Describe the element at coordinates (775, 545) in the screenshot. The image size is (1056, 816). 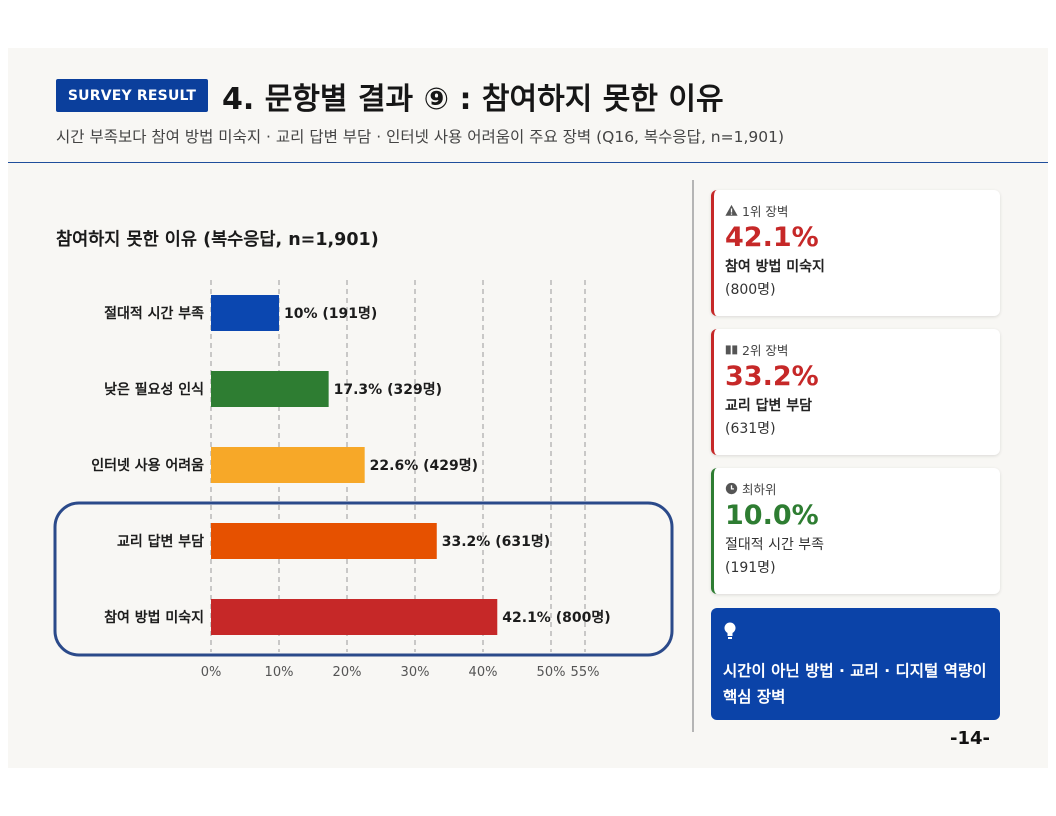
I see `card-name: 절대적 시간 부족` at that location.